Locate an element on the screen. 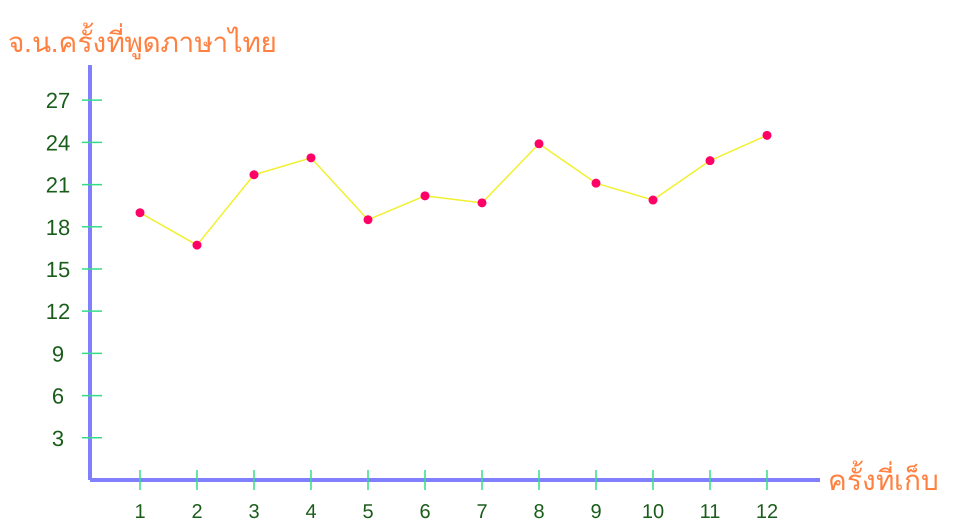  x-tick-label: 9 is located at coordinates (596, 512).